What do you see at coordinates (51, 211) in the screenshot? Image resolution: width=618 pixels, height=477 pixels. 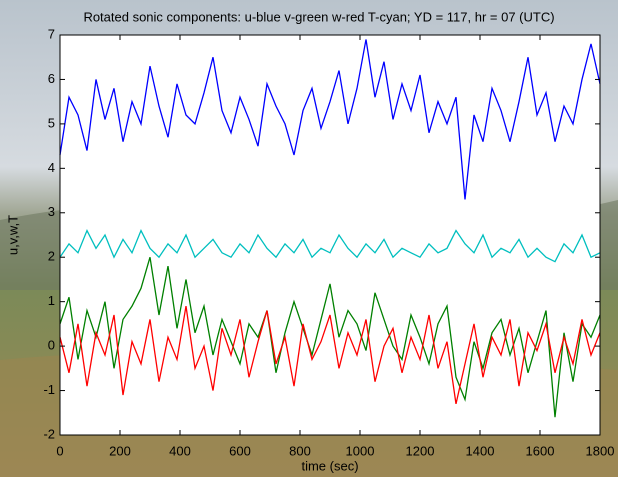 I see `y-tick-label: 3` at bounding box center [51, 211].